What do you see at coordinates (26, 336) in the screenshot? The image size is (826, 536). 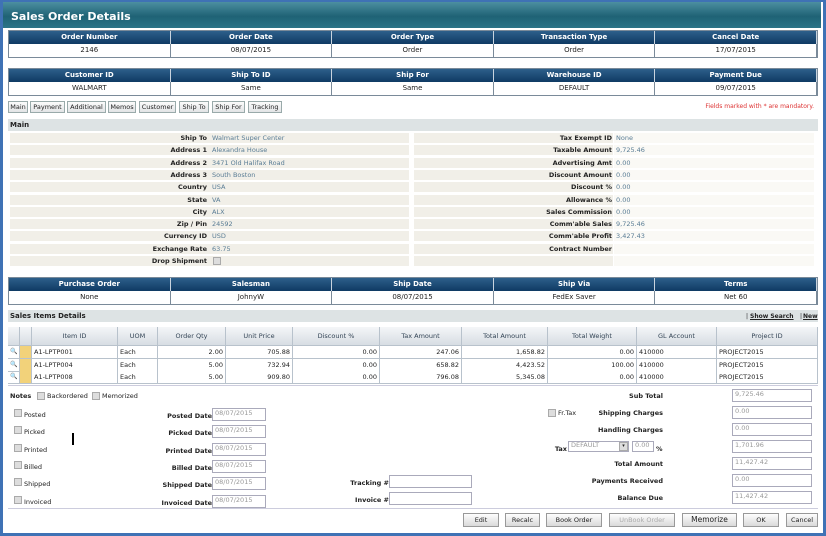 I see `column-header` at bounding box center [26, 336].